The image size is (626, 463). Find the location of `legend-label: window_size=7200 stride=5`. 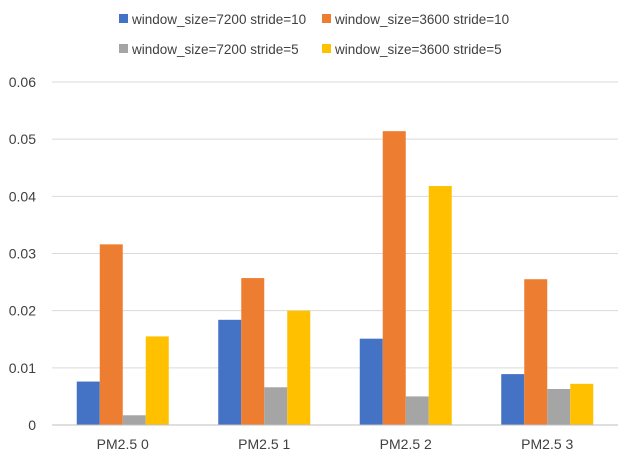

legend-label: window_size=7200 stride=5 is located at coordinates (215, 49).